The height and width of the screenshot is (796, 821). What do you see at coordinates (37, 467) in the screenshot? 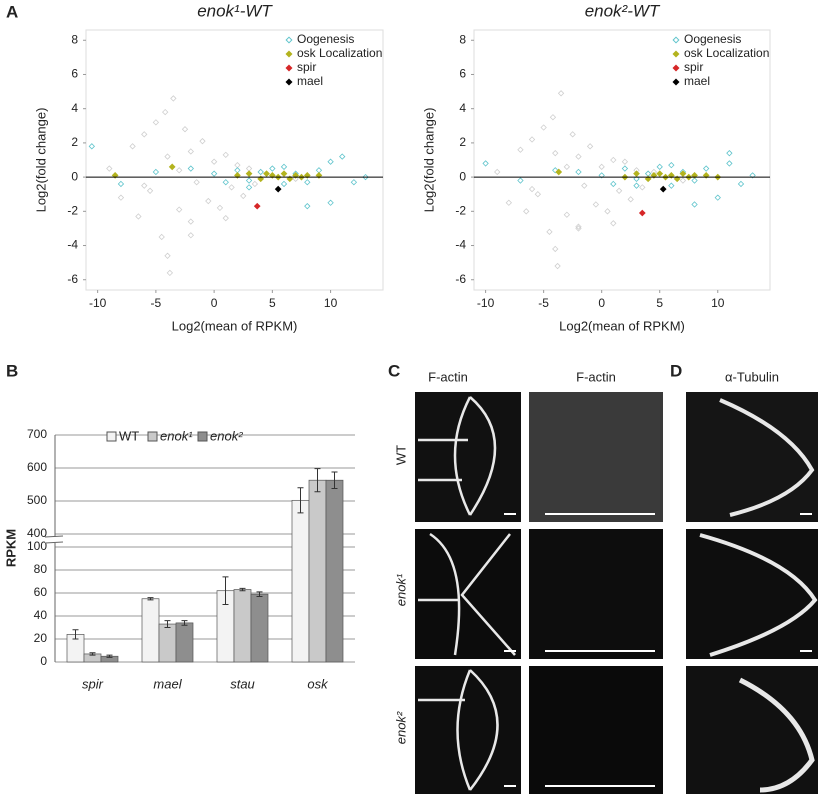
I see `y-tick-label: 600` at bounding box center [37, 467].